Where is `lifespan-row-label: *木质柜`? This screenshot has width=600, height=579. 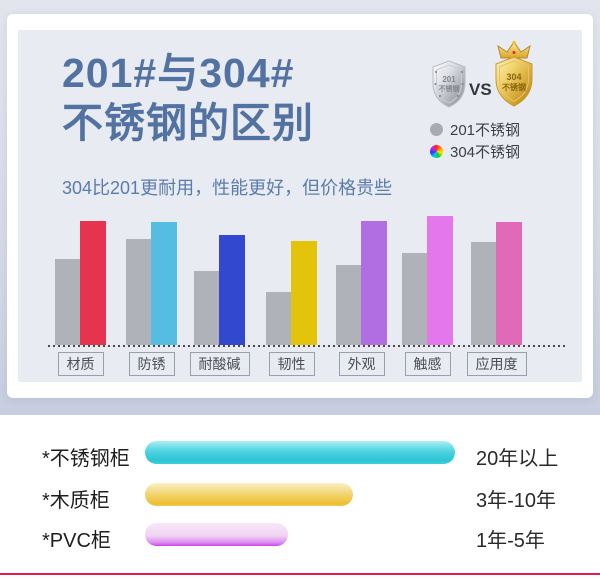
lifespan-row-label: *木质柜 is located at coordinates (76, 501).